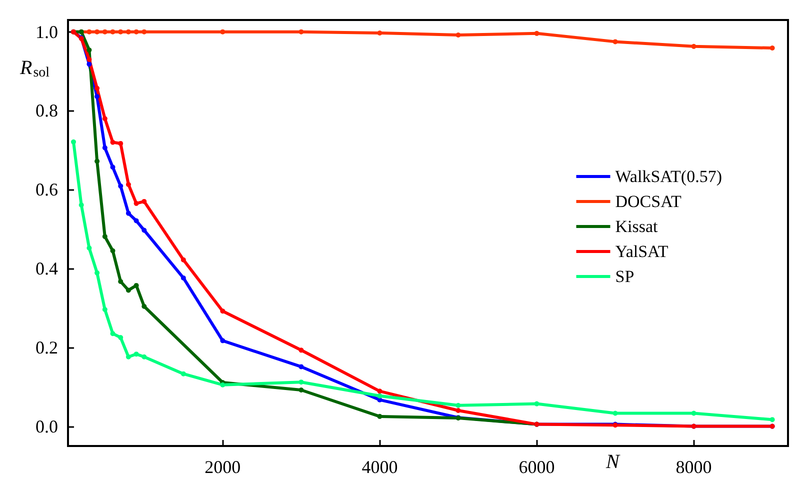 The width and height of the screenshot is (799, 494). Describe the element at coordinates (47, 347) in the screenshot. I see `y-tick-label: 0.2` at that location.